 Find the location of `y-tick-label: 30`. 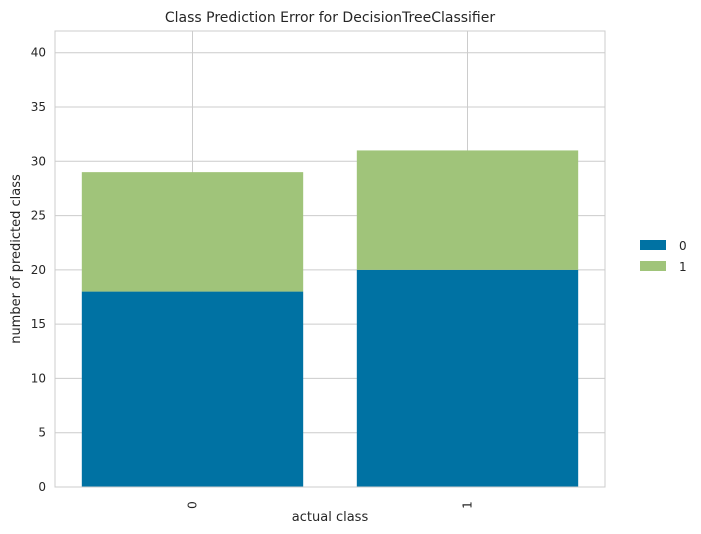

y-tick-label: 30 is located at coordinates (38, 161).